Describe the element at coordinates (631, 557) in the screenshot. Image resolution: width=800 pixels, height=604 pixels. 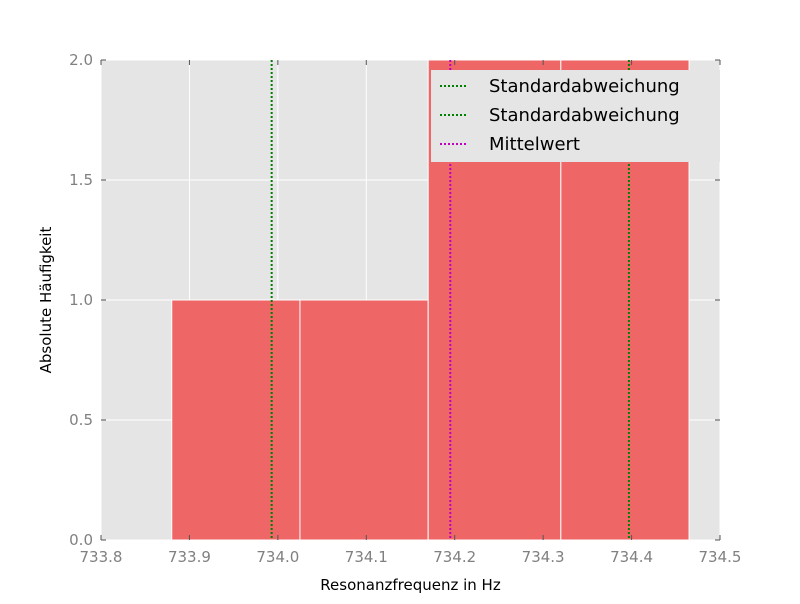
I see `x-tick-label: 734.4` at that location.